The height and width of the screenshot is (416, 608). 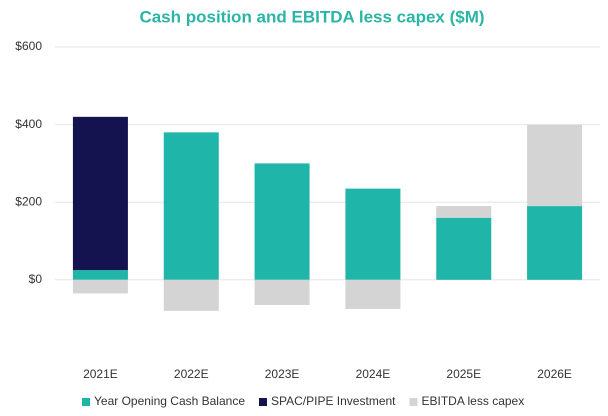 I want to click on legend-label: EBITDA less capex, so click(x=473, y=401).